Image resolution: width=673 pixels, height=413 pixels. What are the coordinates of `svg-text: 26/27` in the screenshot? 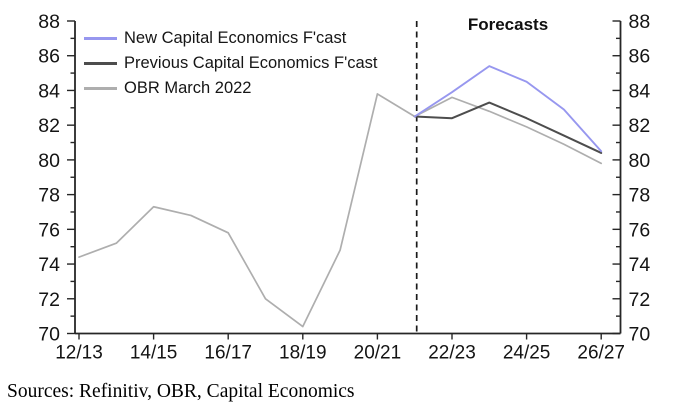 It's located at (601, 353).